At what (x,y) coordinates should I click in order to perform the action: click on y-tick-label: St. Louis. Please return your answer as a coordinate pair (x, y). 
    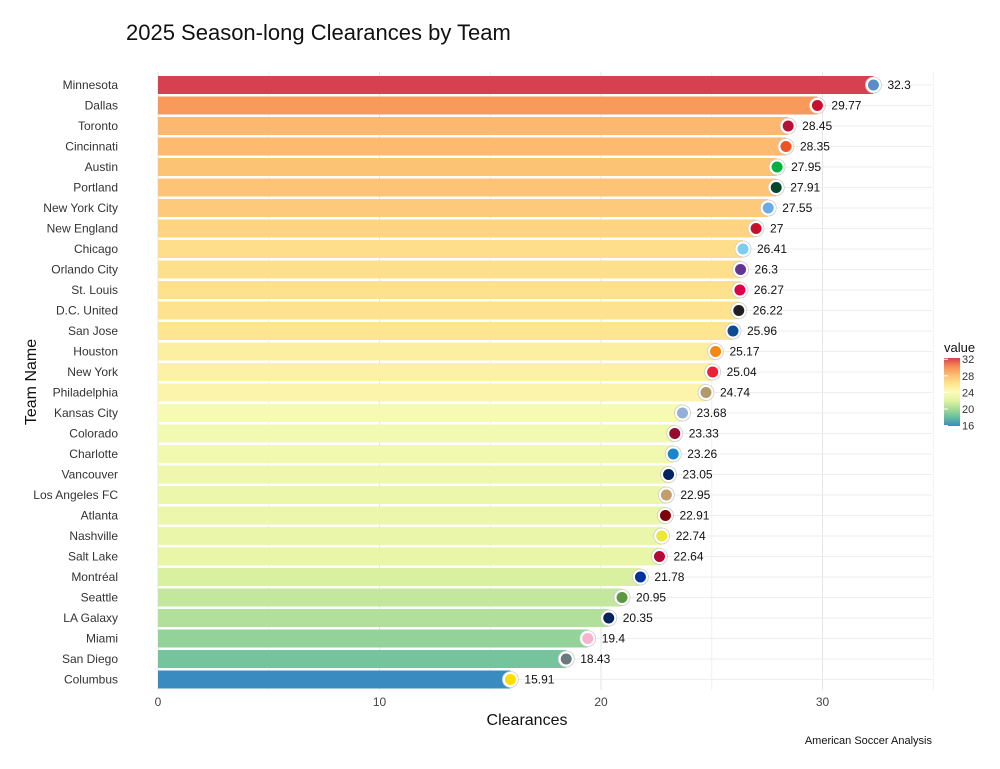
    Looking at the image, I should click on (94, 290).